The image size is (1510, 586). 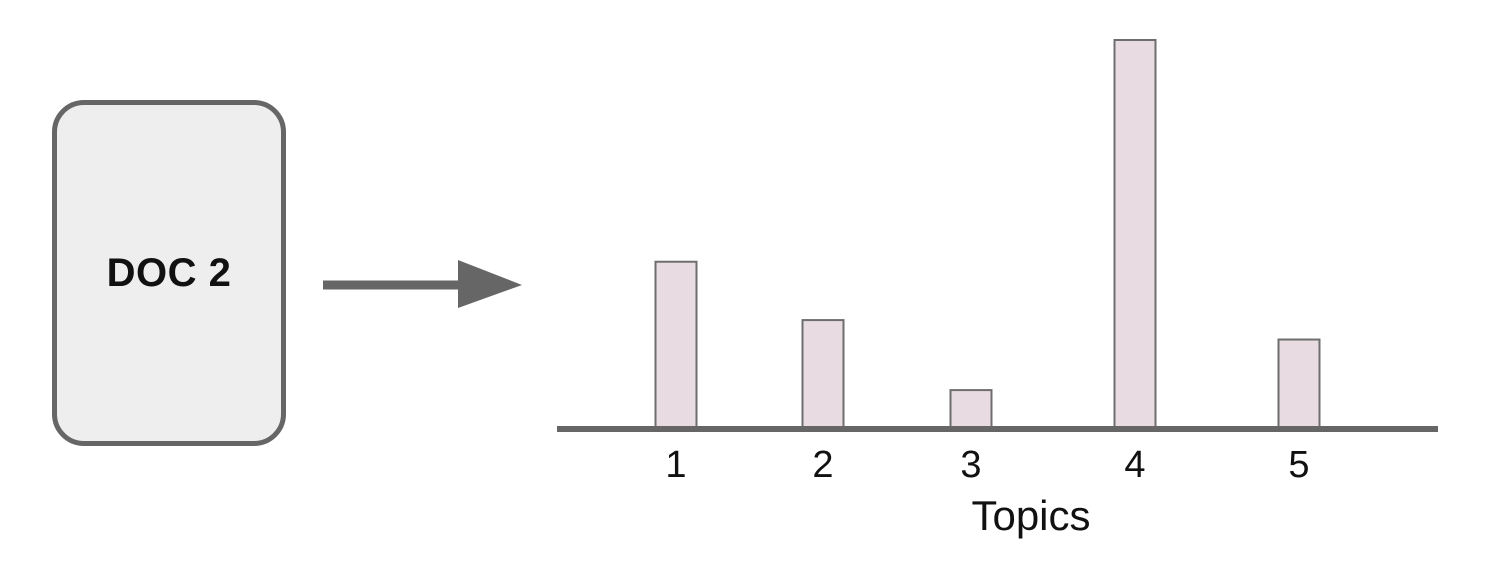 I want to click on document-label: DOC 2, so click(x=169, y=272).